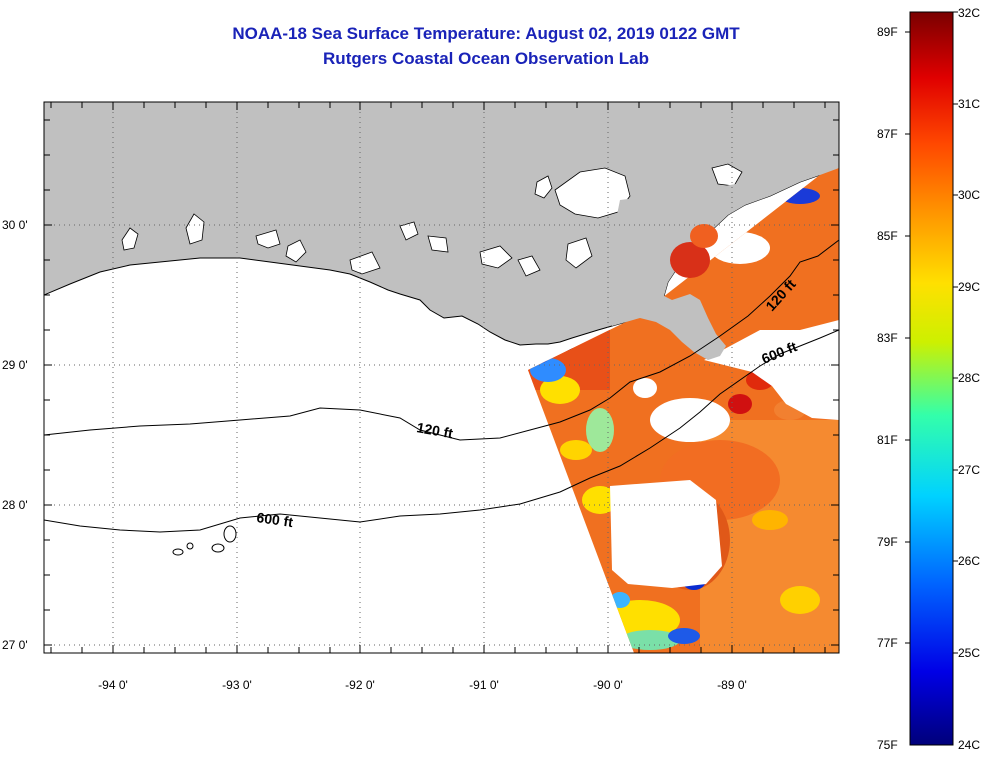 This screenshot has width=992, height=761. Describe the element at coordinates (15, 645) in the screenshot. I see `lat-label-27: 27 0'` at that location.